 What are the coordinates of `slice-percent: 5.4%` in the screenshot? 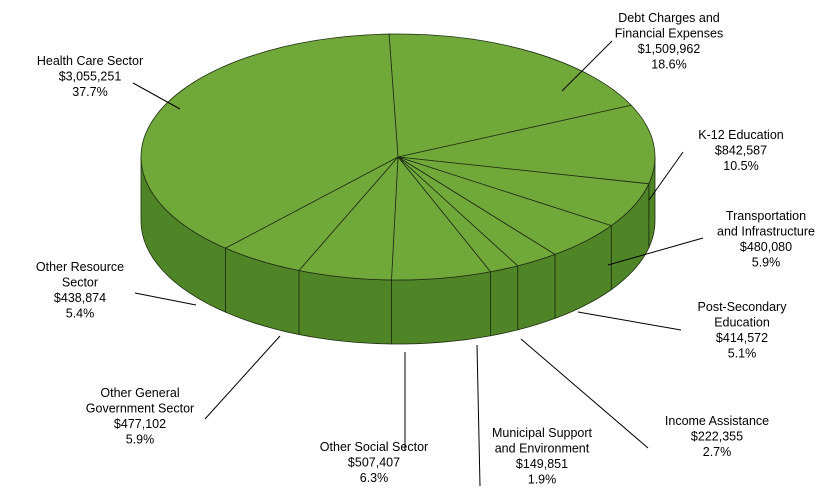 It's located at (80, 314).